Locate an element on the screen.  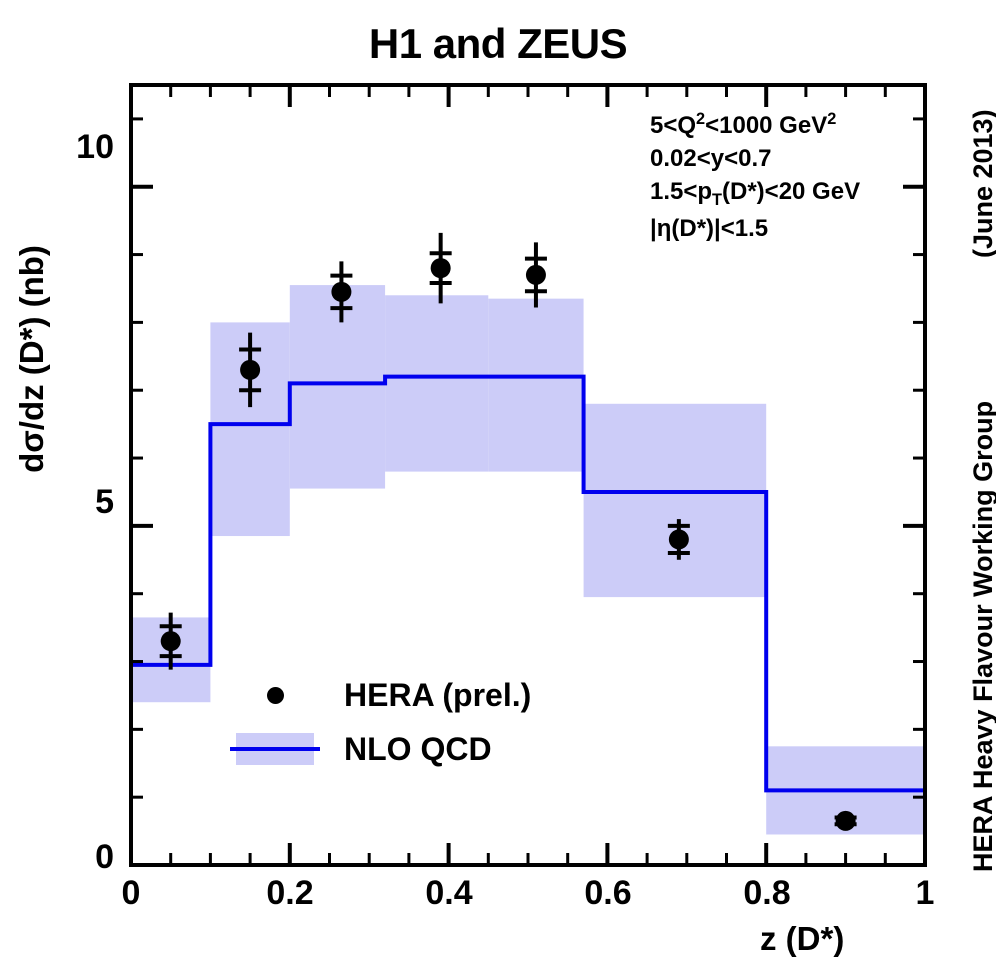
x-tick-0p6: 0.6 is located at coordinates (608, 893).